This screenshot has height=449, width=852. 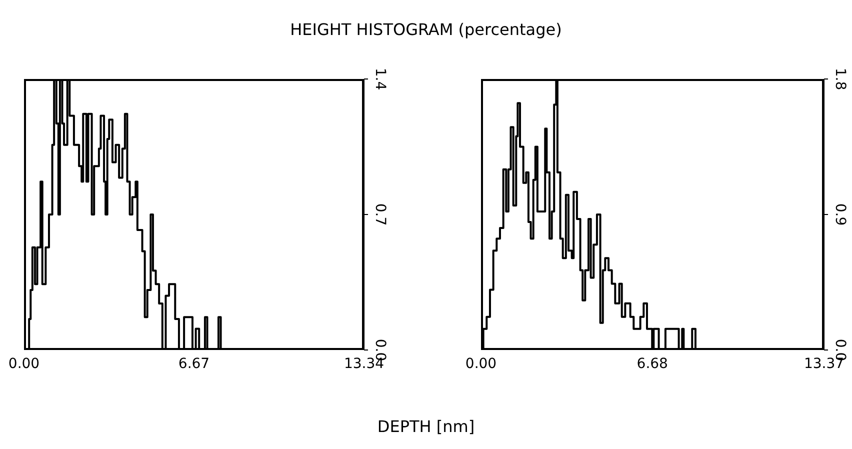 What do you see at coordinates (426, 29) in the screenshot?
I see `text: HEIGHT HISTOGRAM (percentage)` at bounding box center [426, 29].